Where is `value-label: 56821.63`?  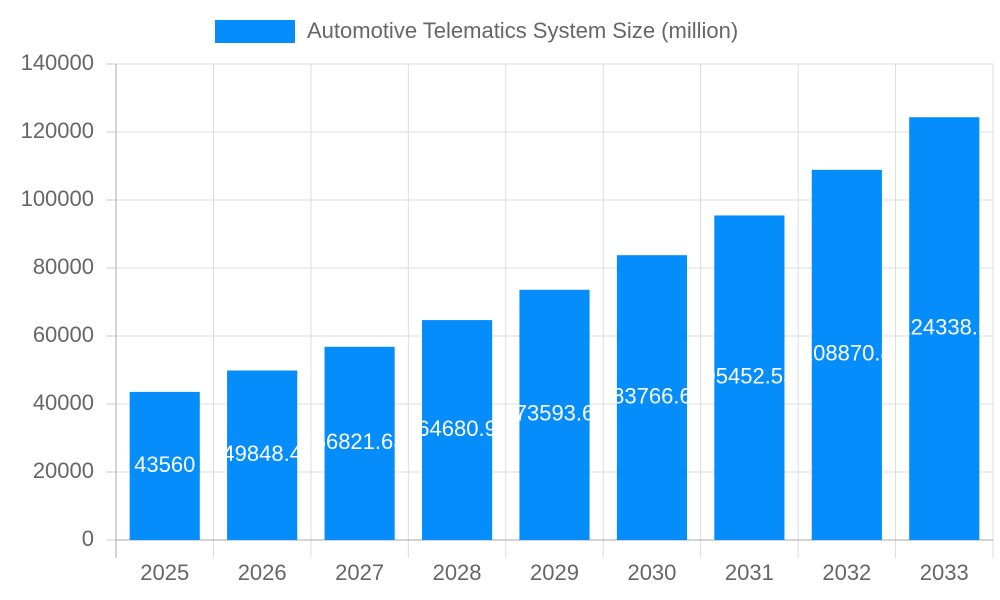
value-label: 56821.63 is located at coordinates (360, 441).